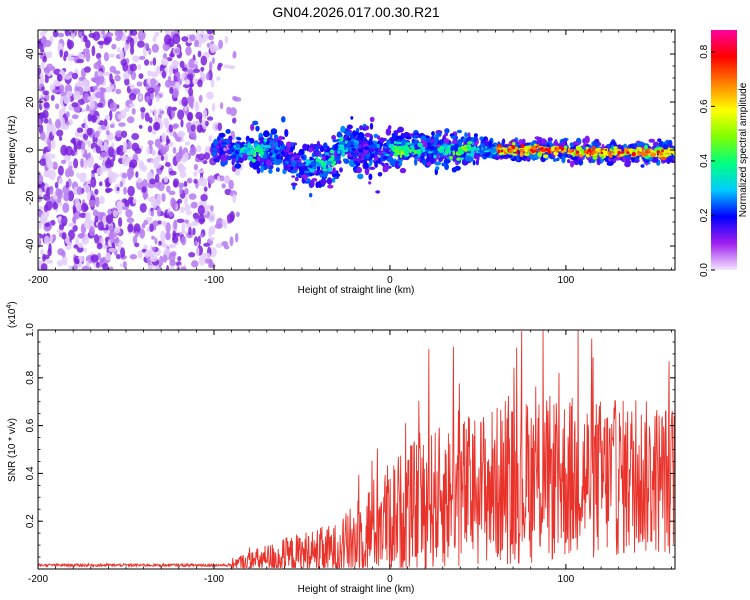 This screenshot has height=600, width=750. I want to click on spectrogram-y-label: Frequency (Hz), so click(12, 150).